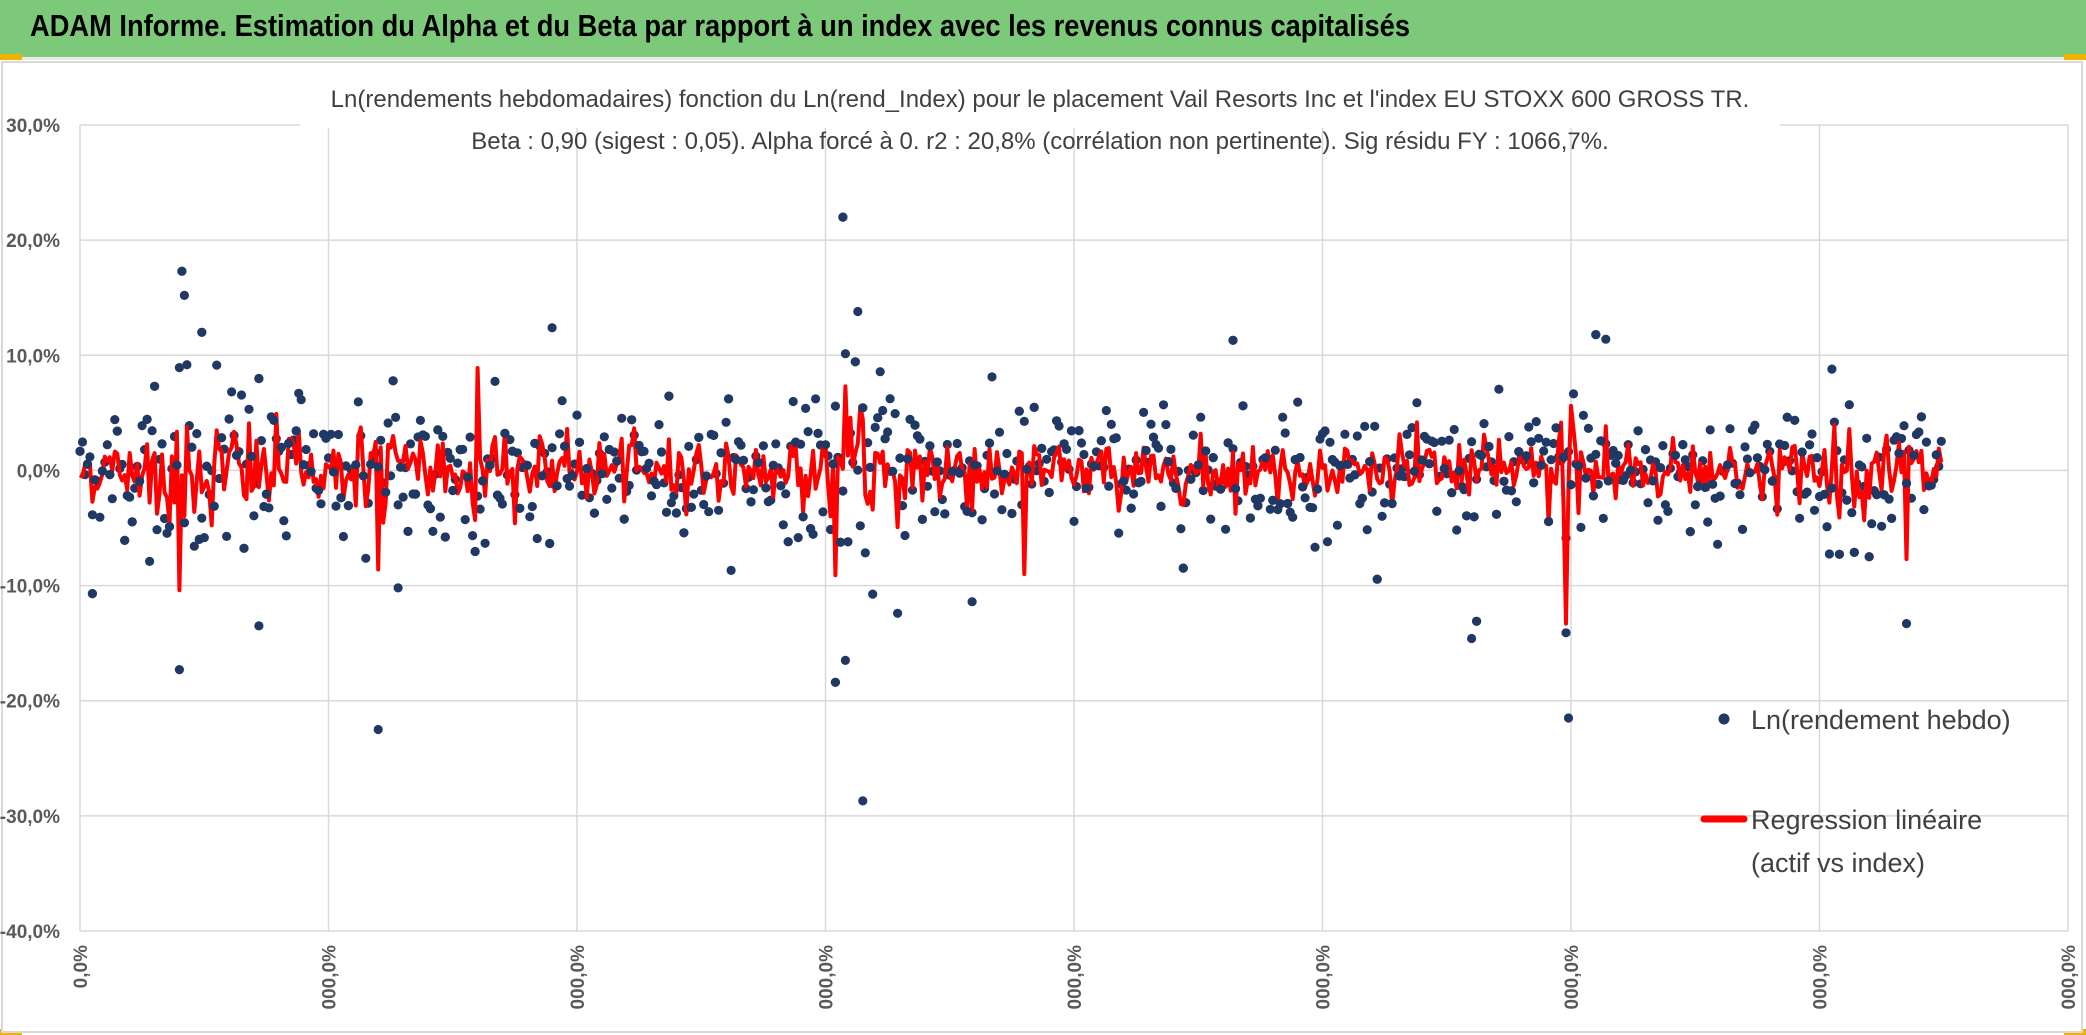  Describe the element at coordinates (81, 966) in the screenshot. I see `x-tick-label: 0,0%` at that location.